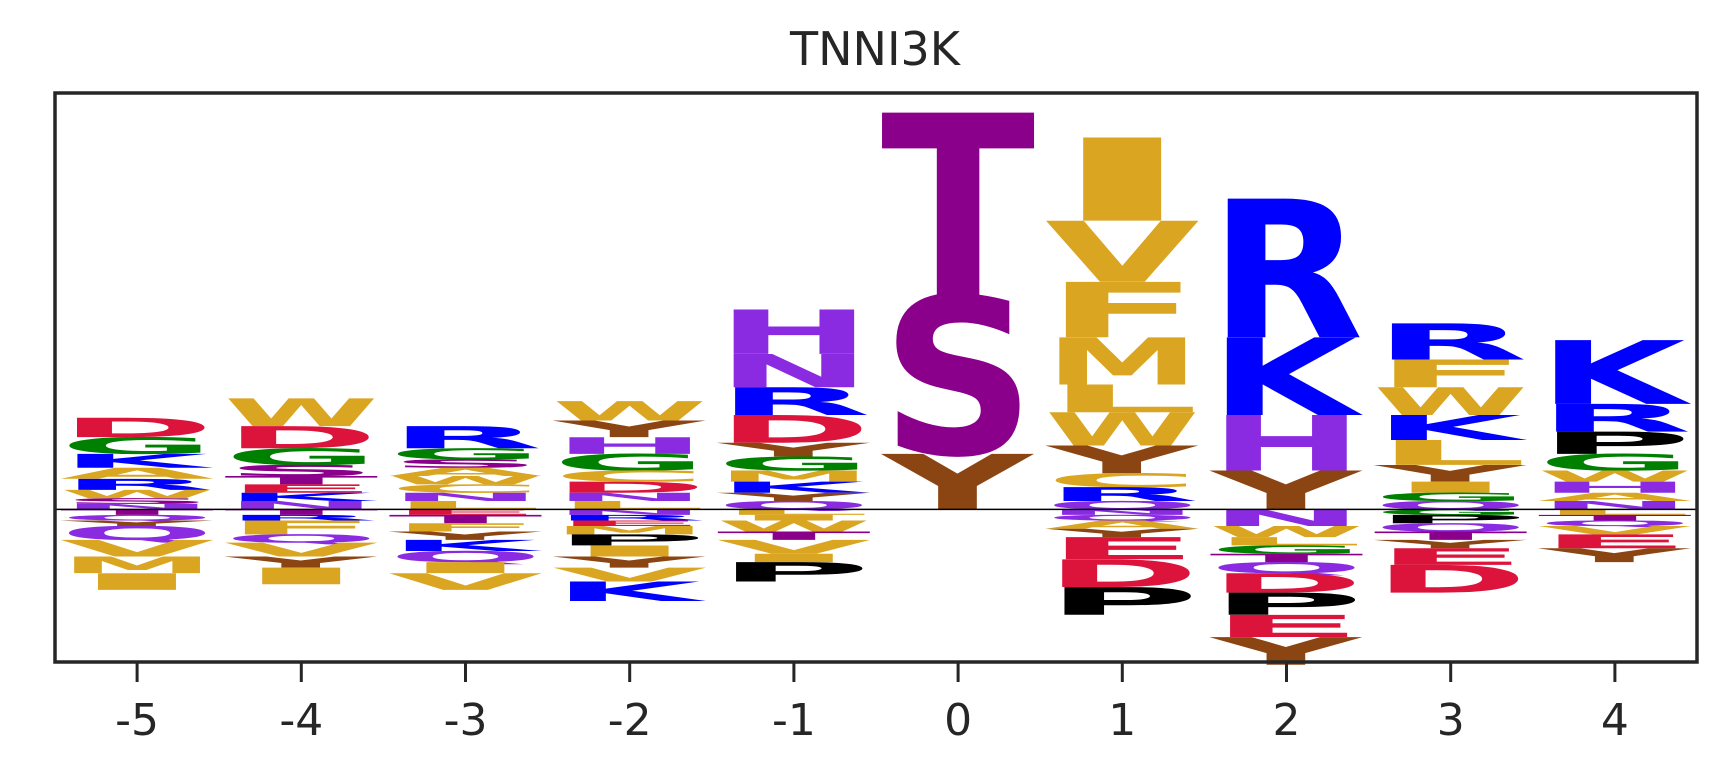  I want to click on x-tick-label: 1, so click(1122, 720).